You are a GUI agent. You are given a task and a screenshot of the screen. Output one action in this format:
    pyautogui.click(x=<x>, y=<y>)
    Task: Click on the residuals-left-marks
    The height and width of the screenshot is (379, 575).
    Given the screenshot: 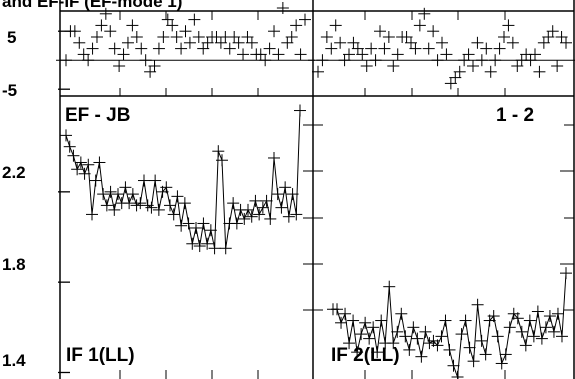 What is the action you would take?
    pyautogui.click(x=185, y=40)
    